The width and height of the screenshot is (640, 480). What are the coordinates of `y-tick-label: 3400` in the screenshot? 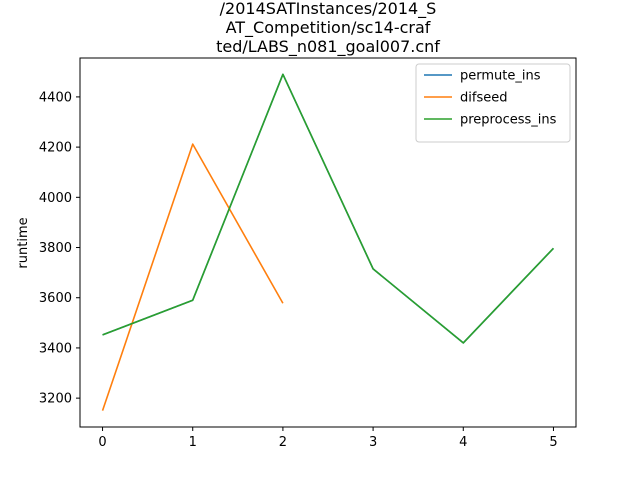 It's located at (55, 348).